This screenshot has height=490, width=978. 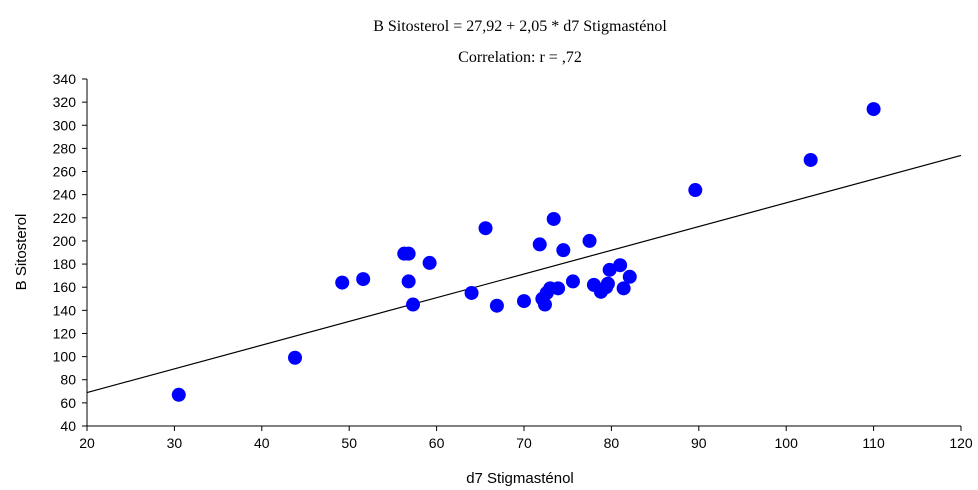 What do you see at coordinates (873, 443) in the screenshot?
I see `x-tick-label: 110` at bounding box center [873, 443].